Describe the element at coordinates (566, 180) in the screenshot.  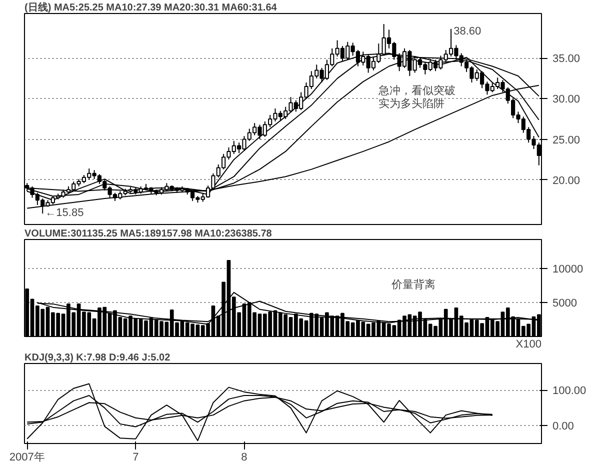
I see `y-tick-label: 20.00` at that location.